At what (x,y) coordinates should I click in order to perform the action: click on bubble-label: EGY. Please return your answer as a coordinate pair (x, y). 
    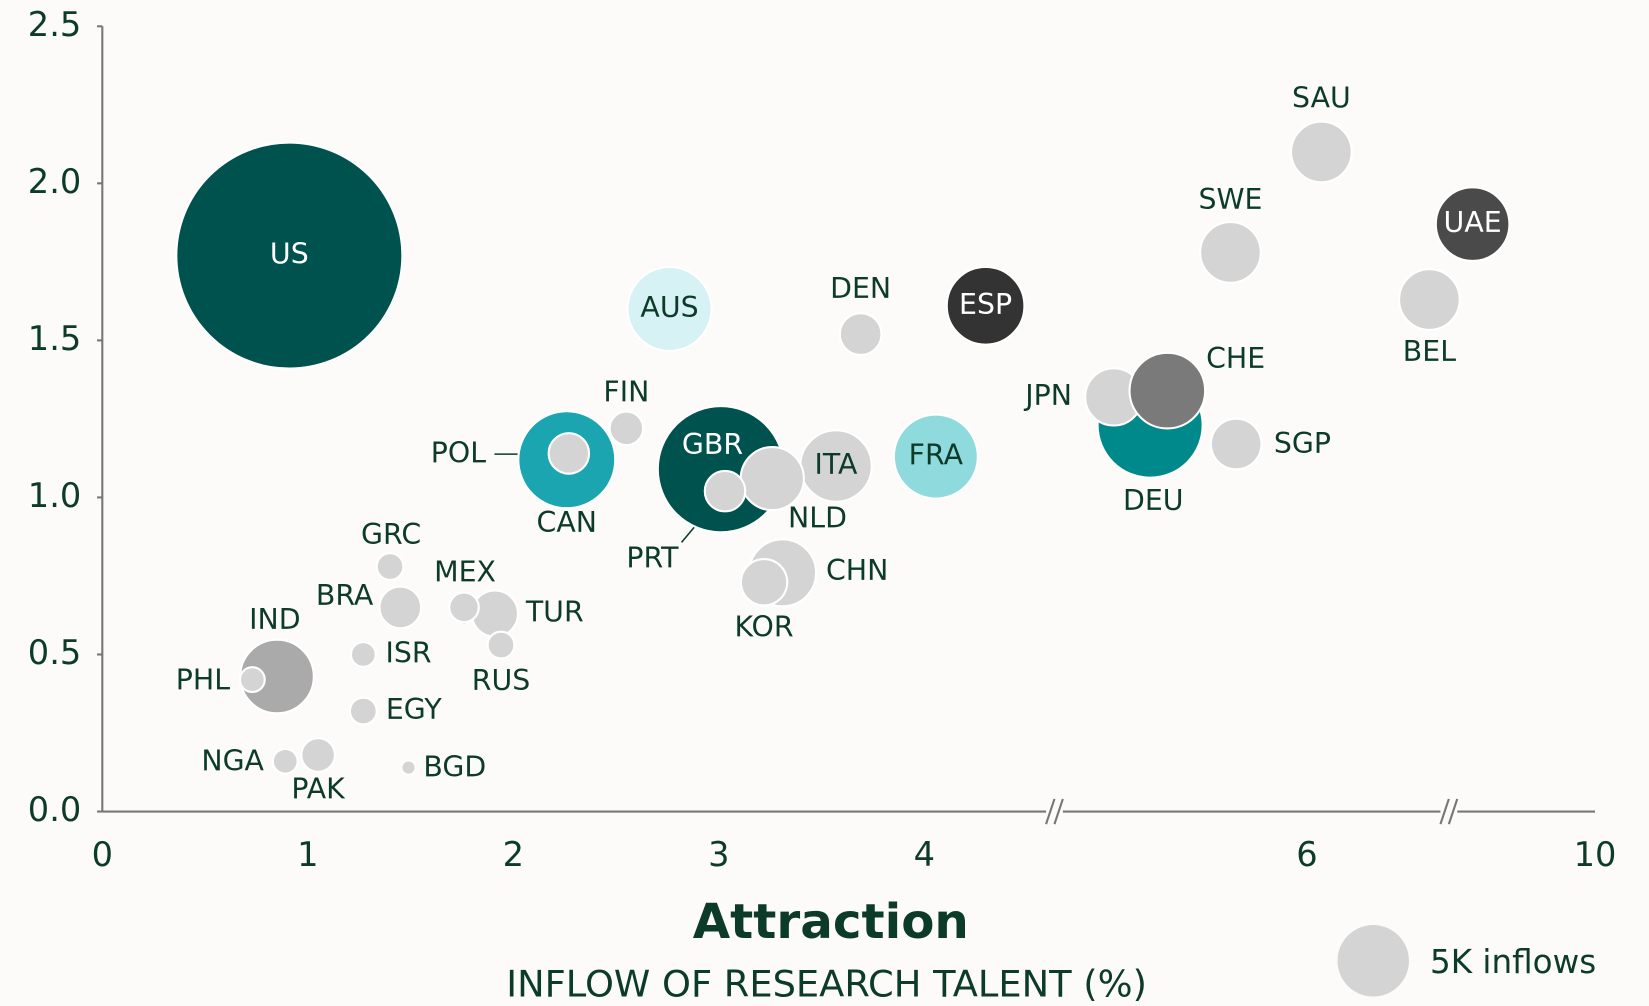
    Looking at the image, I should click on (414, 709).